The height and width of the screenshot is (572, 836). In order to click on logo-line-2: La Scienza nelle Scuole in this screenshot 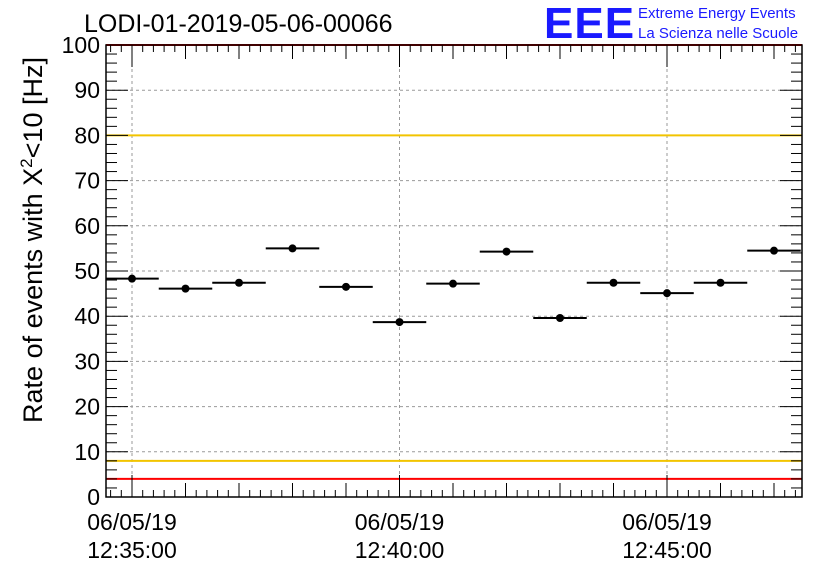, I will do `click(718, 33)`.